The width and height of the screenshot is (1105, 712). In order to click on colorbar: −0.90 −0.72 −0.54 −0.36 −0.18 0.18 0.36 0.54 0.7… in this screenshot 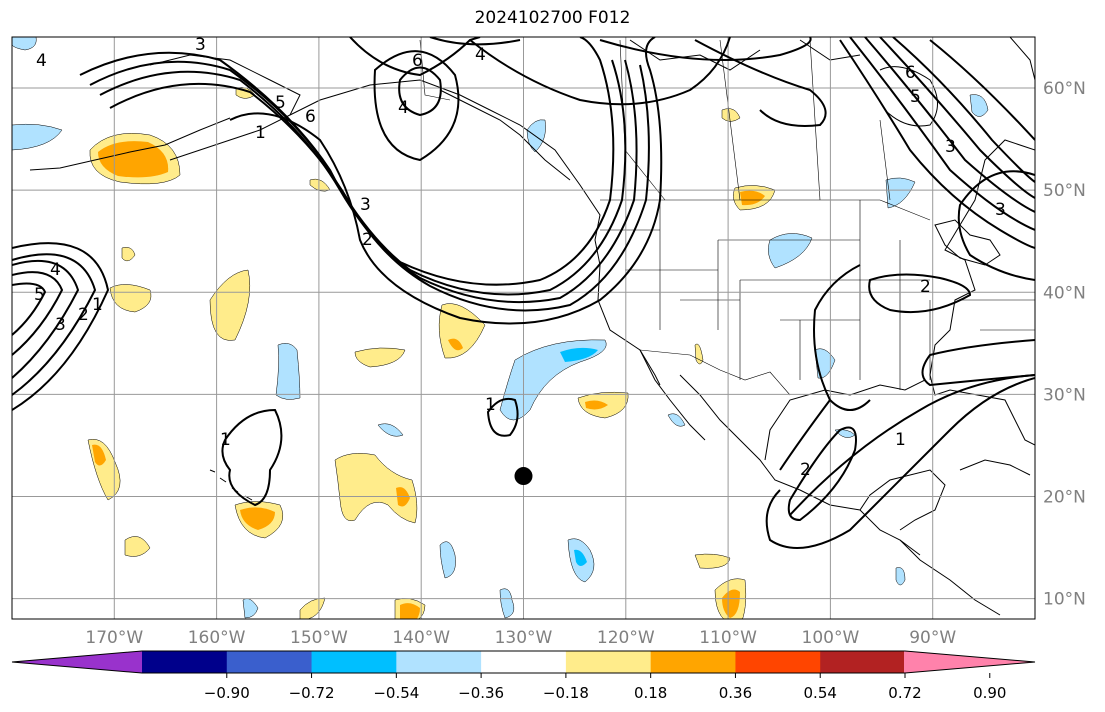, I will do `click(523, 676)`.